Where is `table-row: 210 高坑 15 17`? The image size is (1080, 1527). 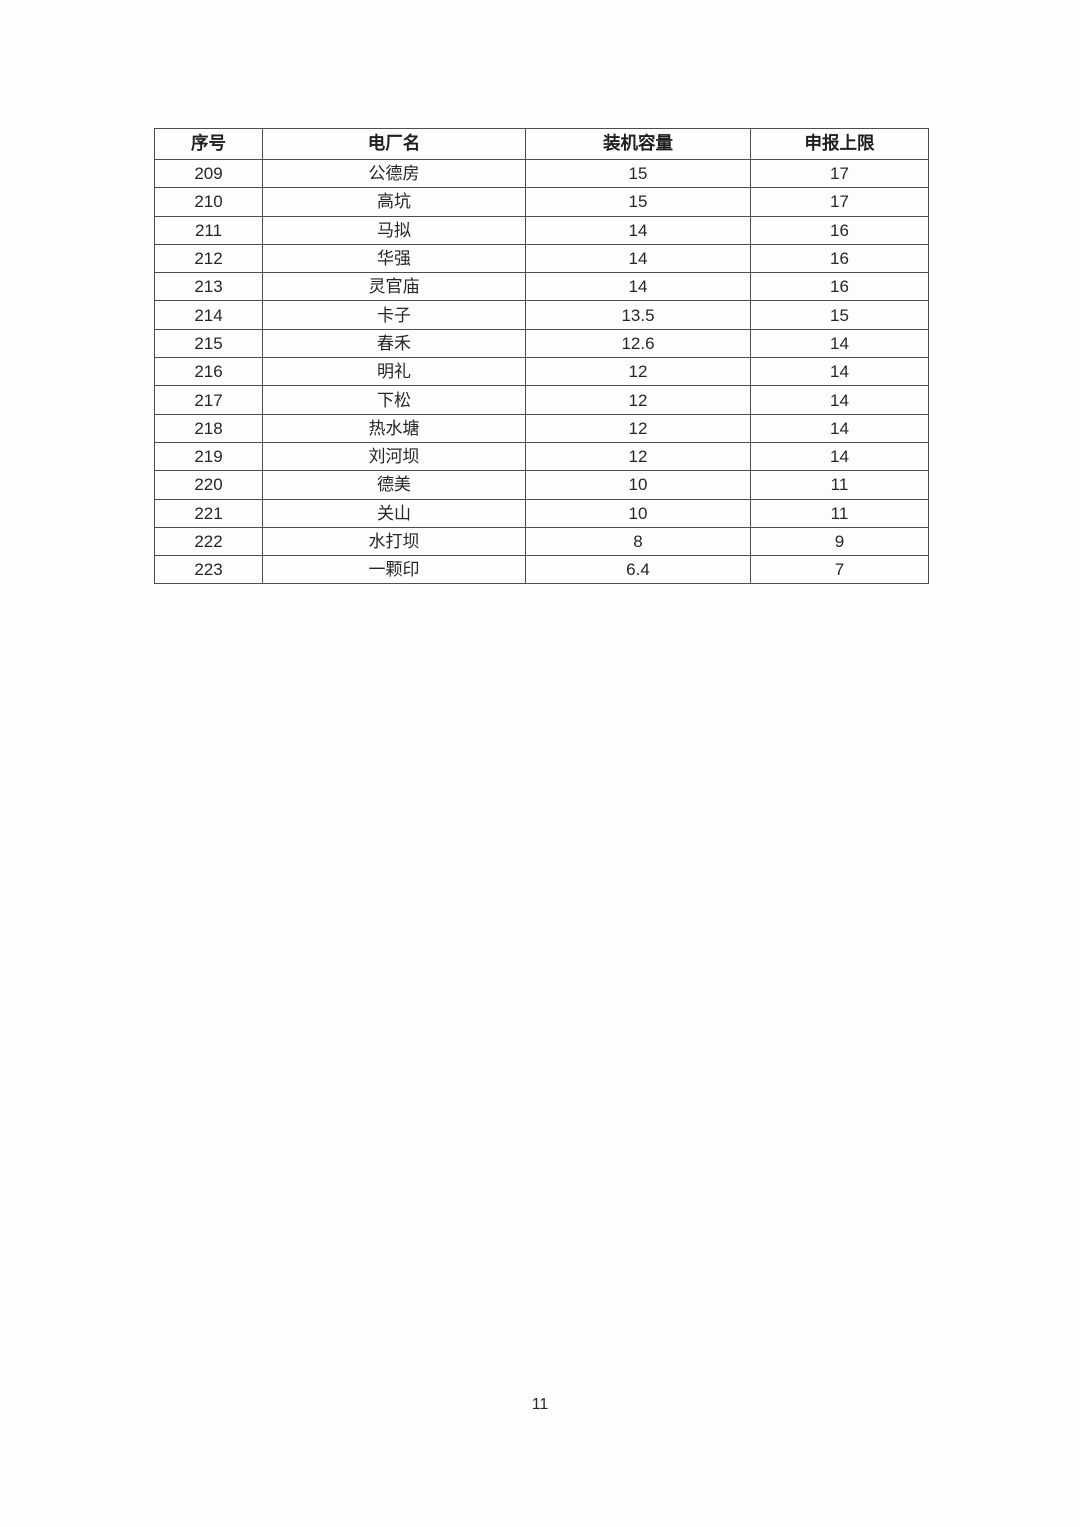
table-row: 210 高坑 15 17 is located at coordinates (541, 202).